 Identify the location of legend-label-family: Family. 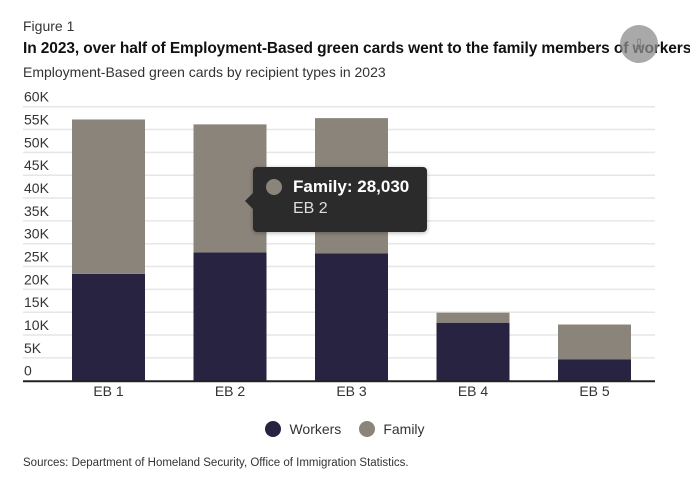
(404, 429).